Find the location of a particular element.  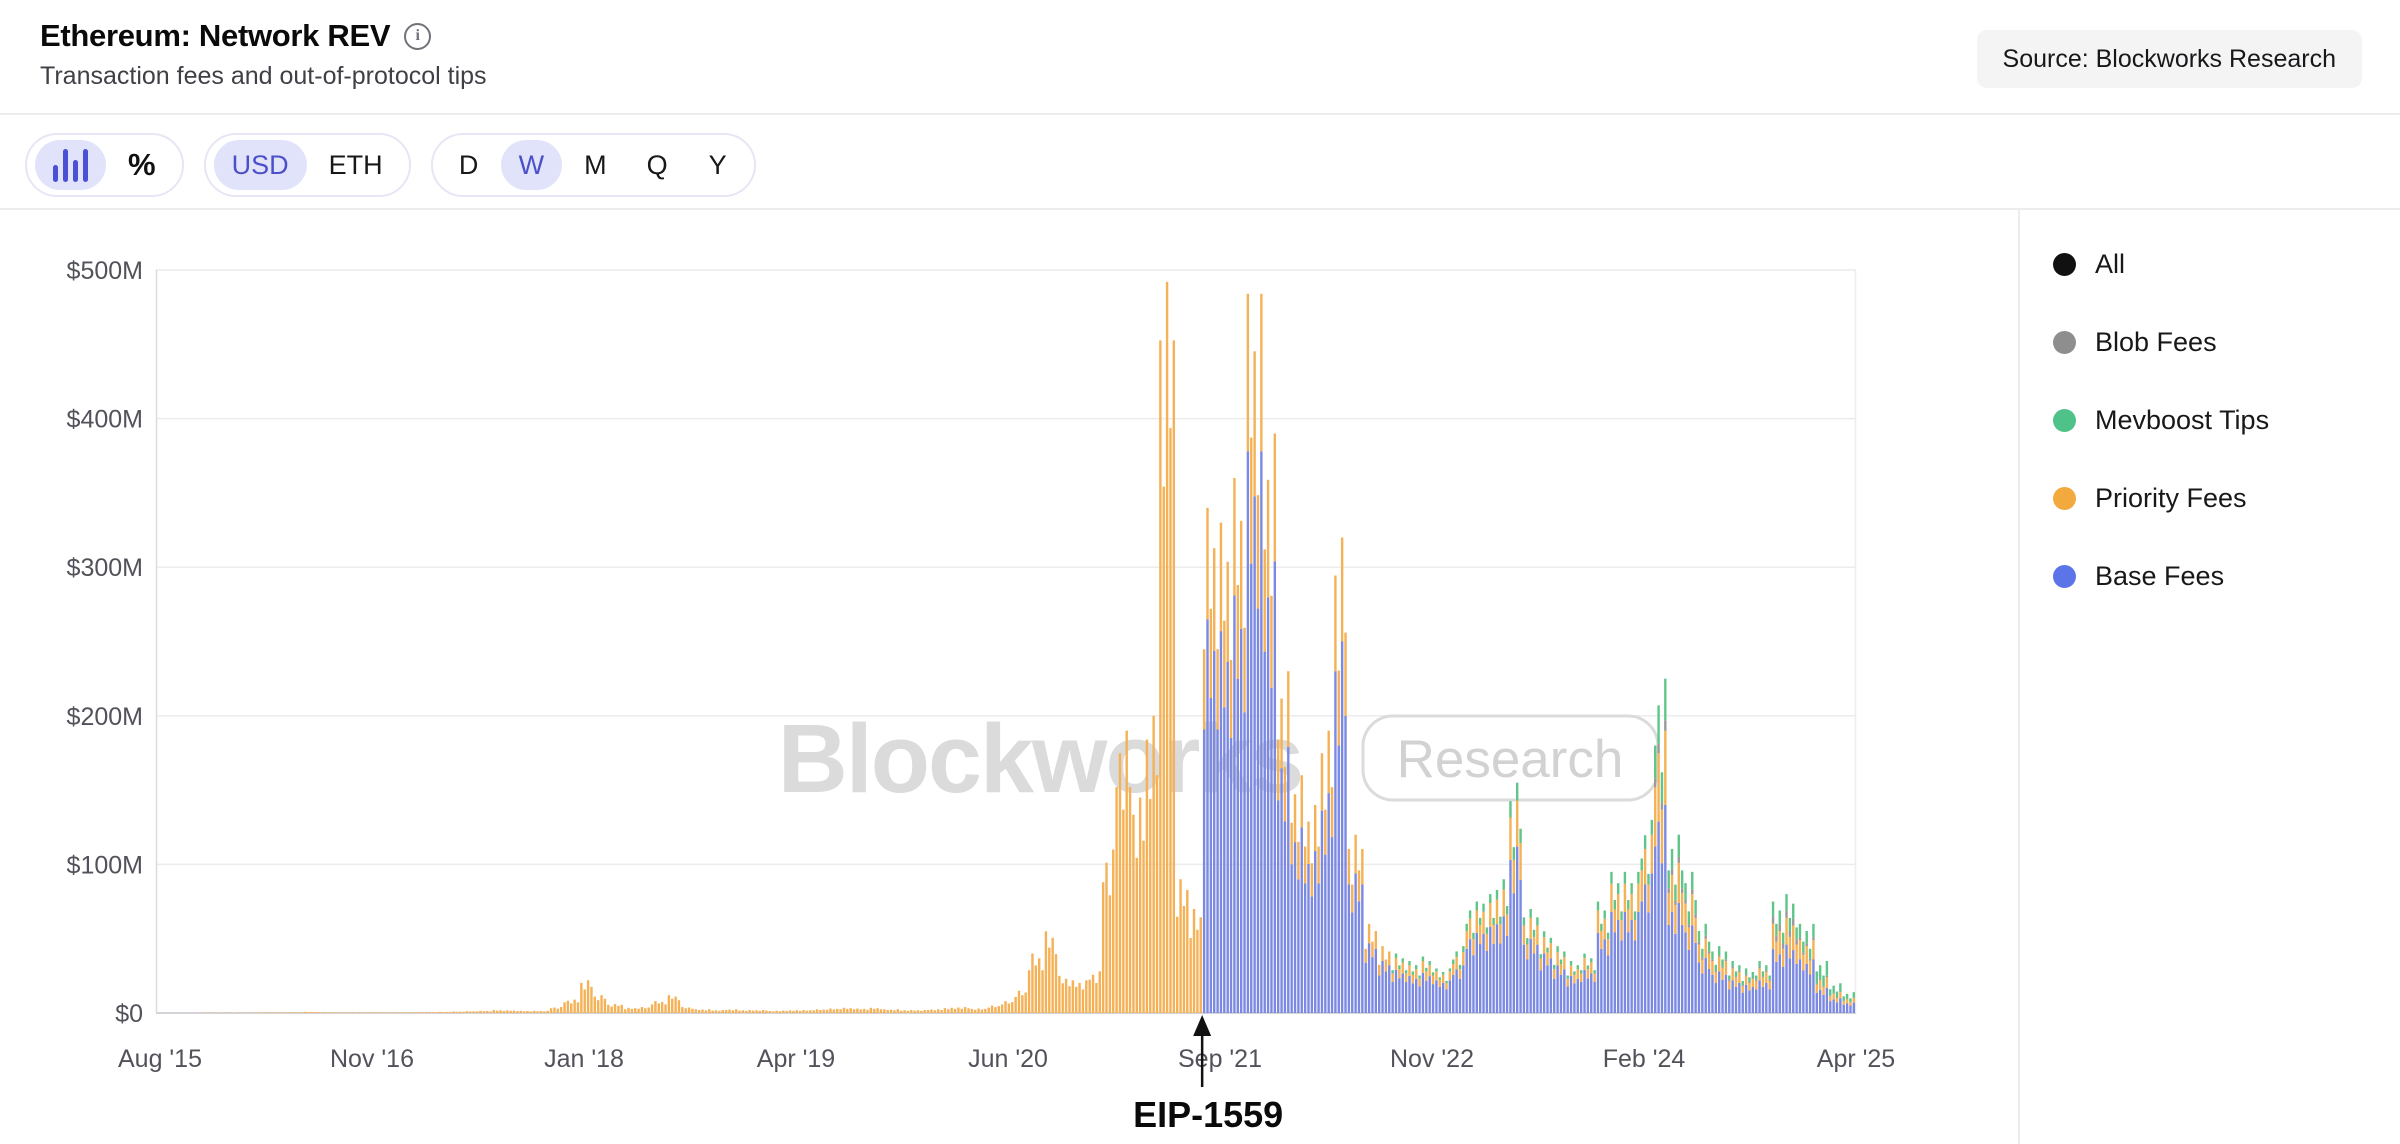

legend-item-all: All is located at coordinates (2226, 264).